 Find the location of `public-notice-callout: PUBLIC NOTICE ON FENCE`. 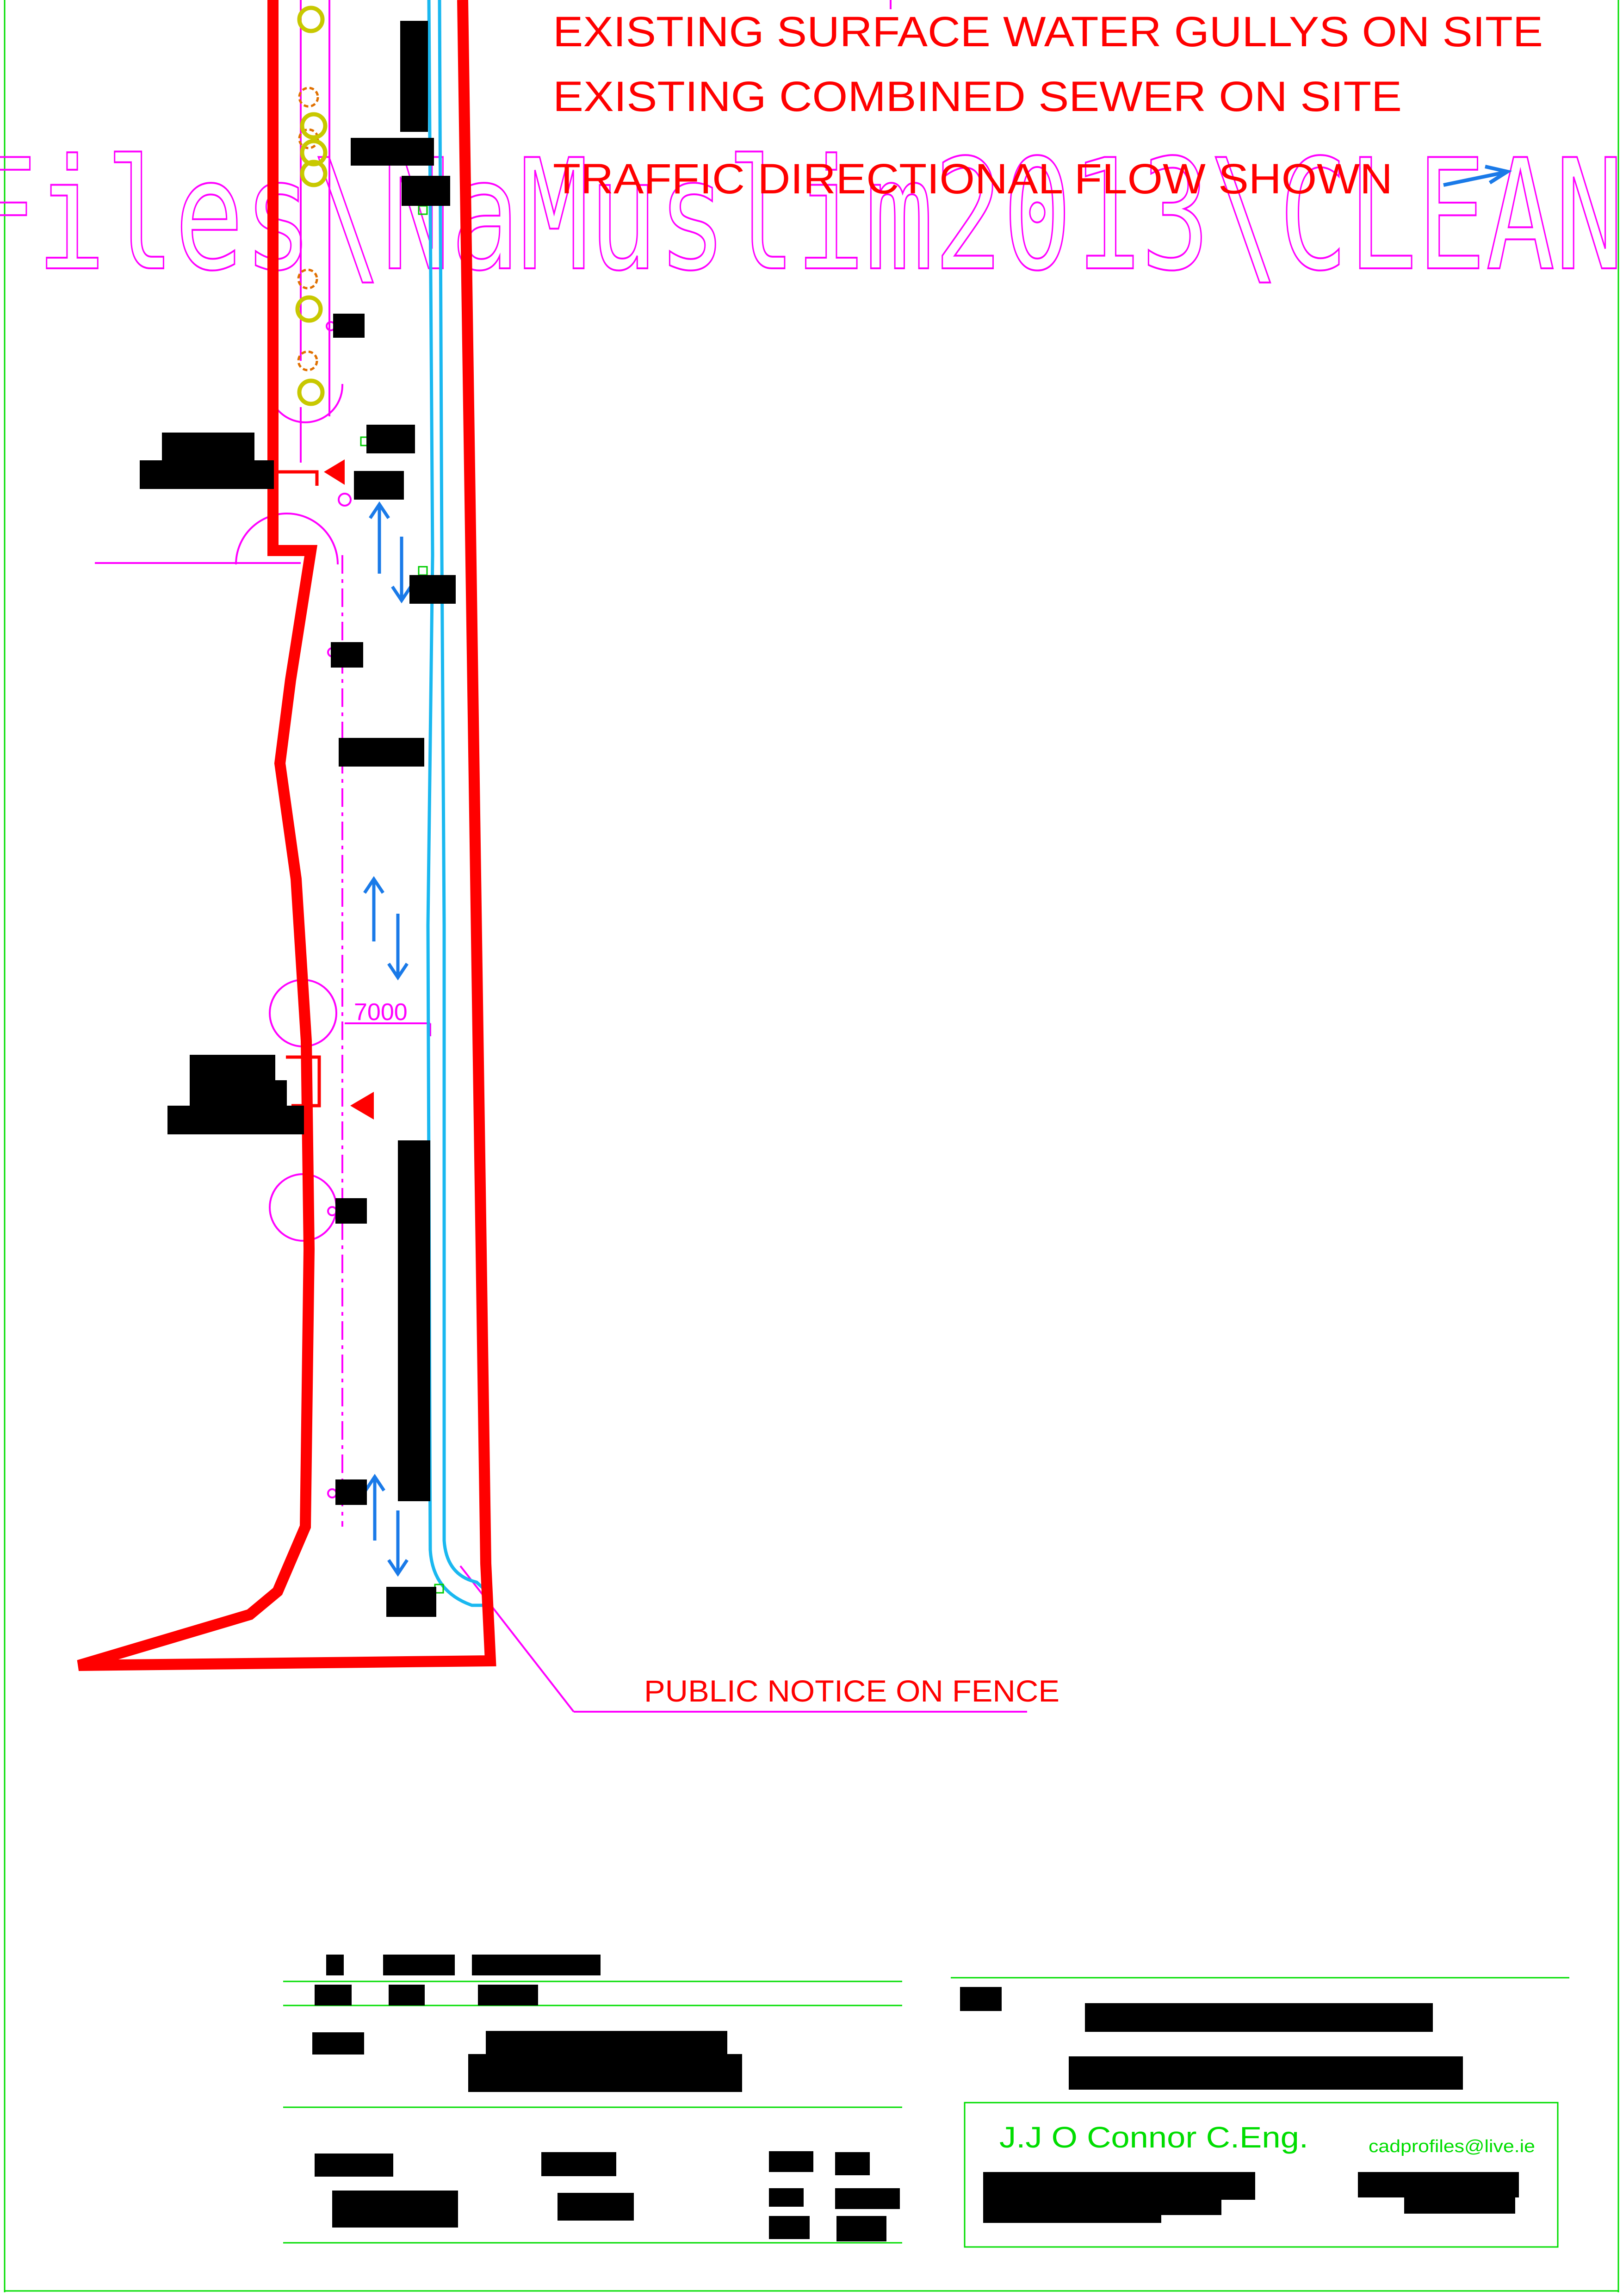

public-notice-callout: PUBLIC NOTICE ON FENCE is located at coordinates (851, 1691).